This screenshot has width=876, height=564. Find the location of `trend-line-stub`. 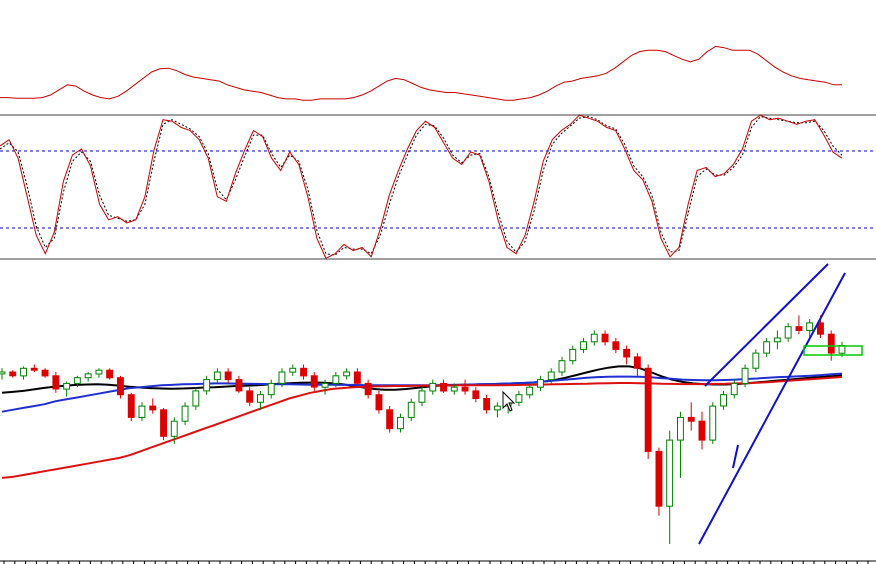

trend-line-stub is located at coordinates (735, 456).